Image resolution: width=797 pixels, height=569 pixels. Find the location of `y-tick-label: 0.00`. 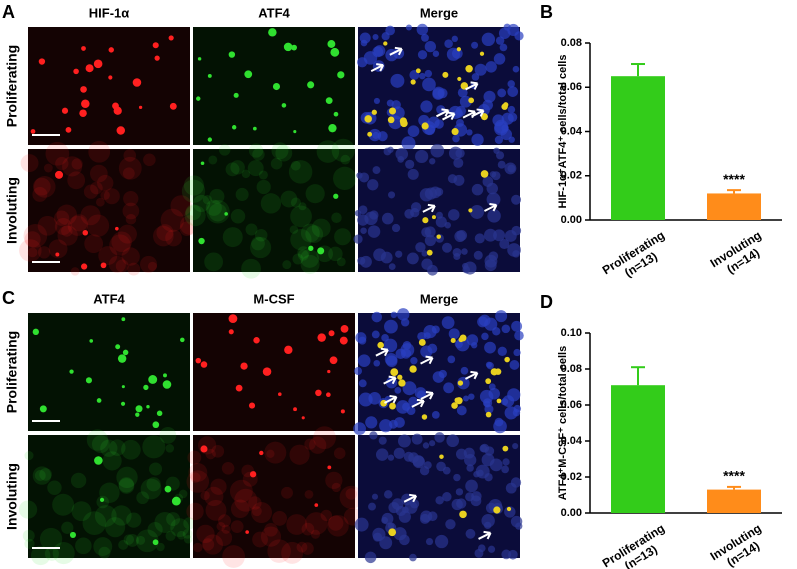

y-tick-label: 0.00 is located at coordinates (571, 513).